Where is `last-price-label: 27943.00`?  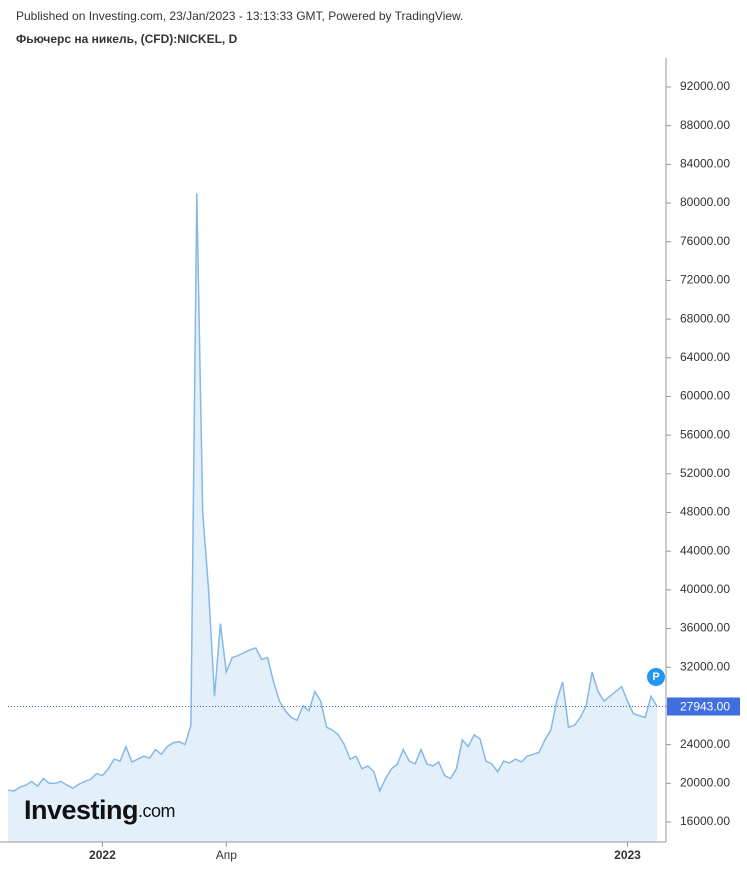
last-price-label: 27943.00 is located at coordinates (705, 707).